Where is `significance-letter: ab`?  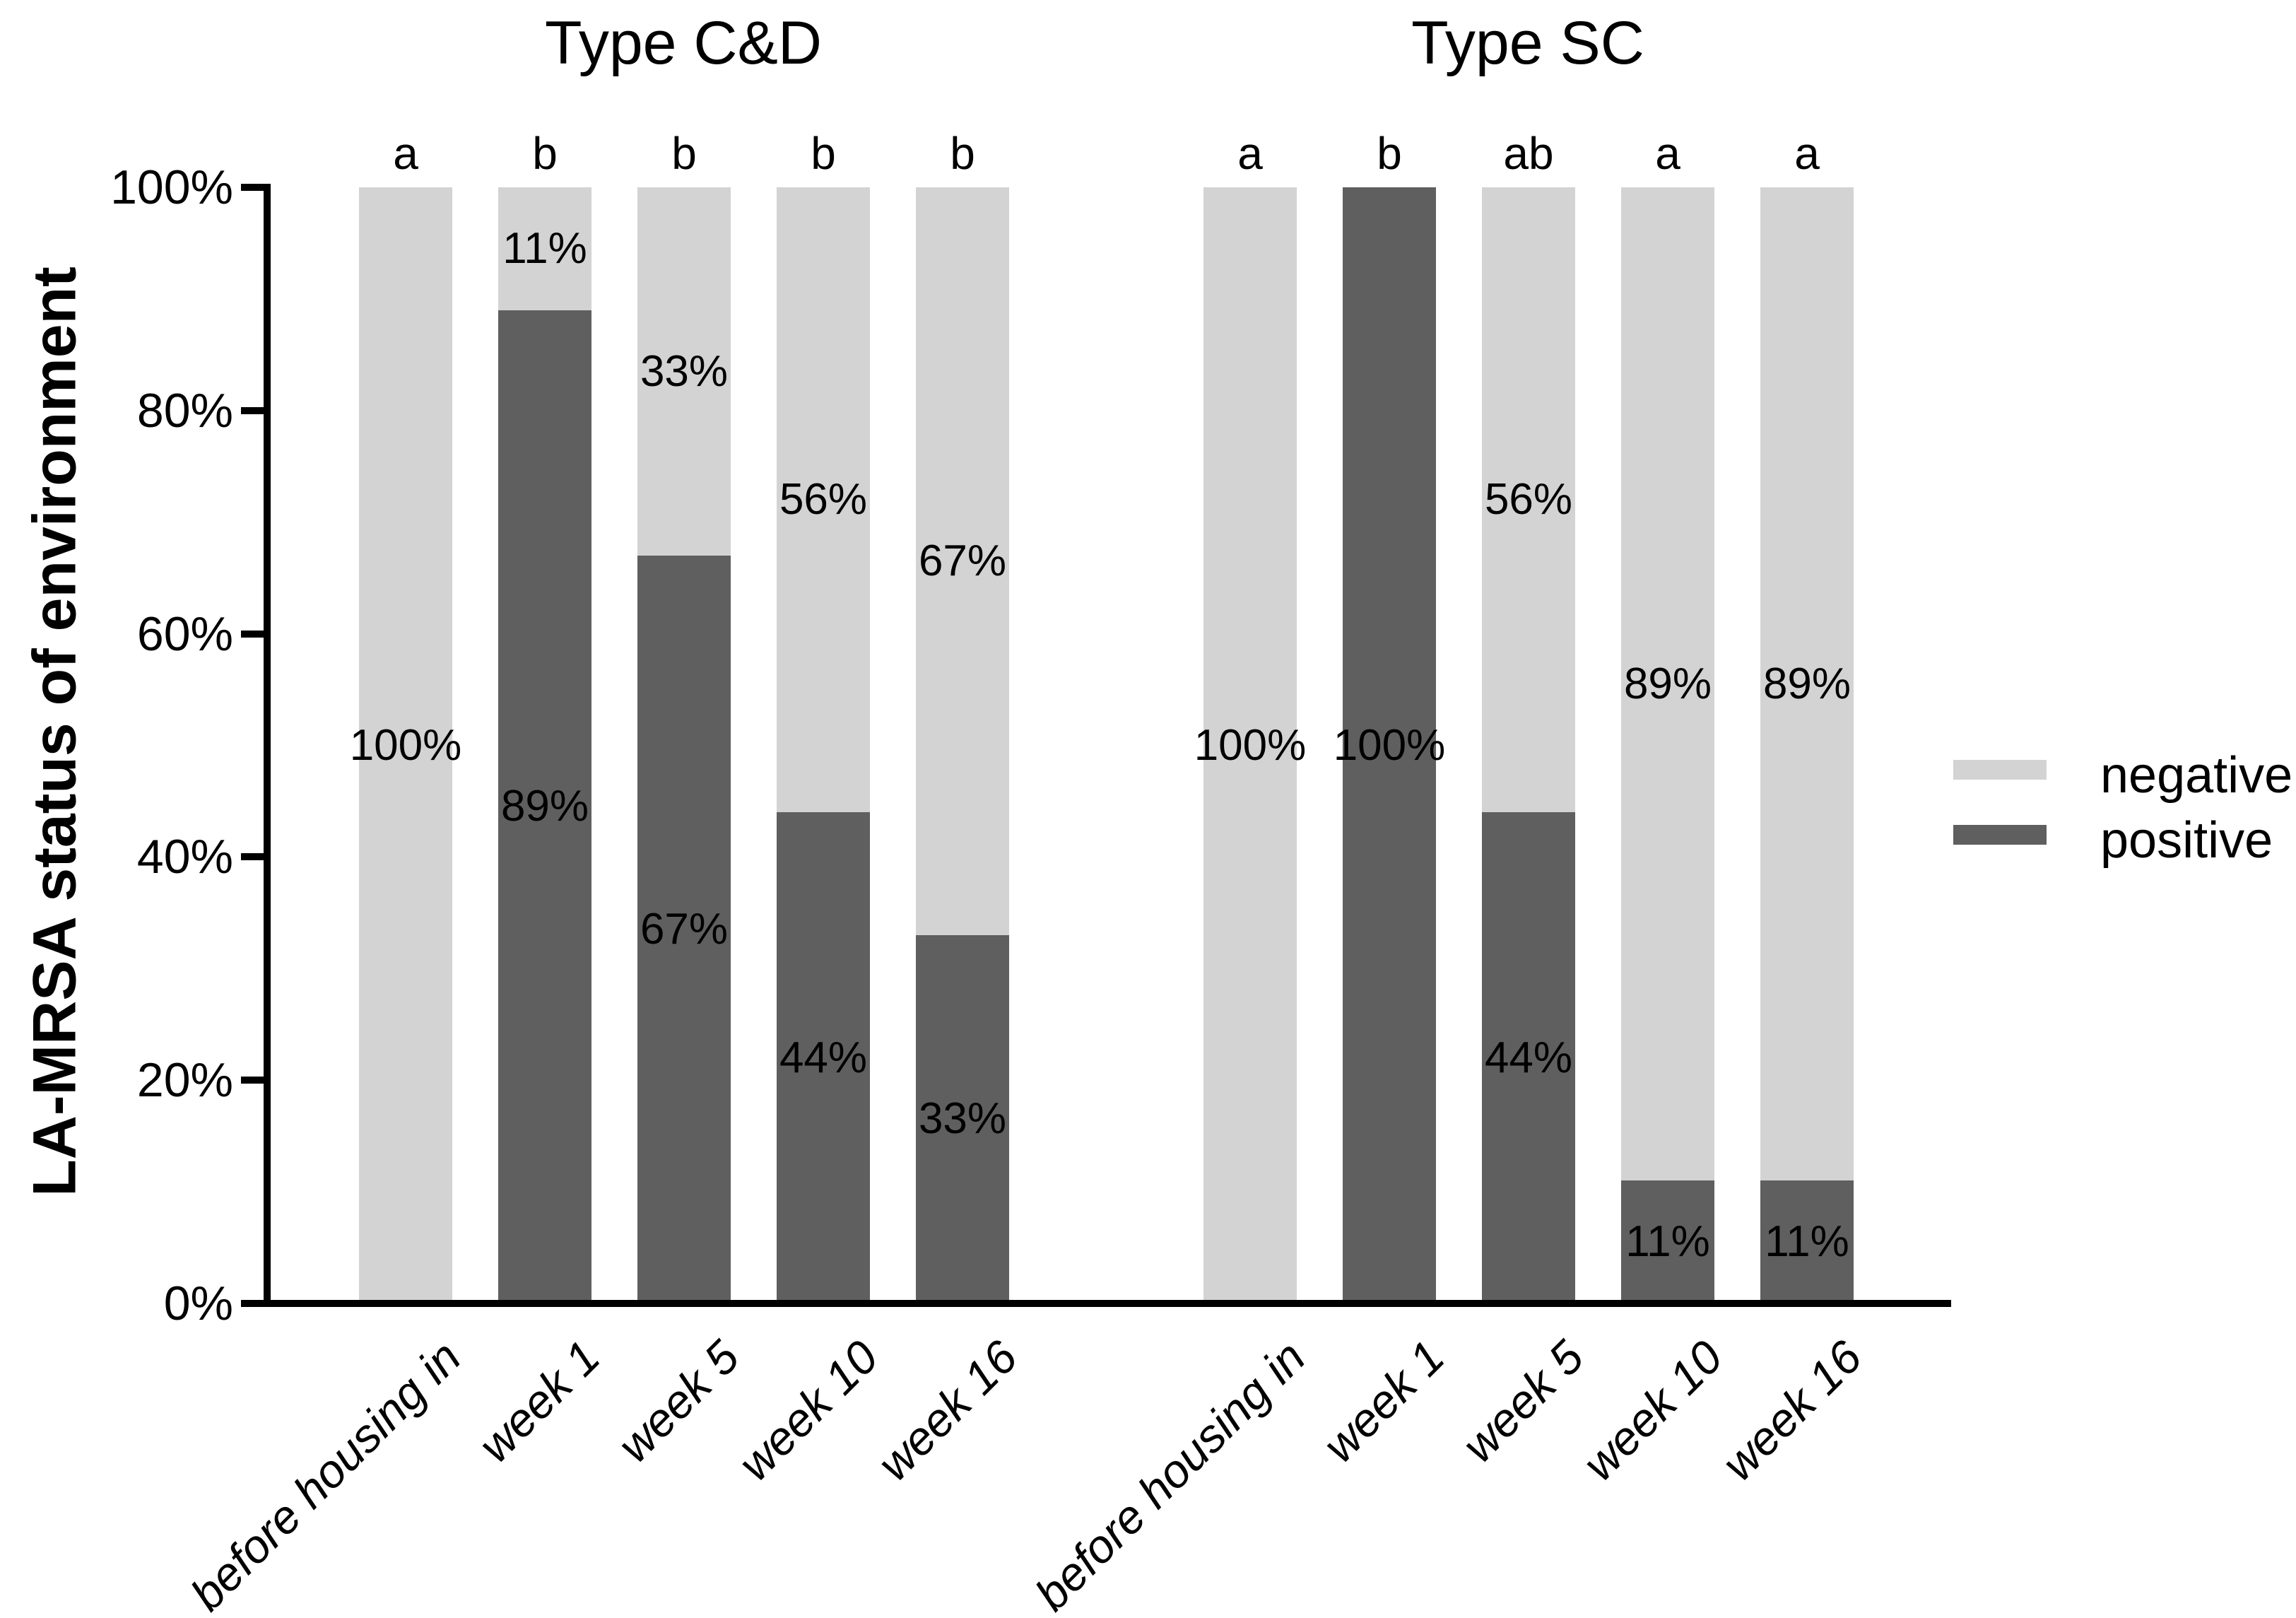
significance-letter: ab is located at coordinates (1528, 153).